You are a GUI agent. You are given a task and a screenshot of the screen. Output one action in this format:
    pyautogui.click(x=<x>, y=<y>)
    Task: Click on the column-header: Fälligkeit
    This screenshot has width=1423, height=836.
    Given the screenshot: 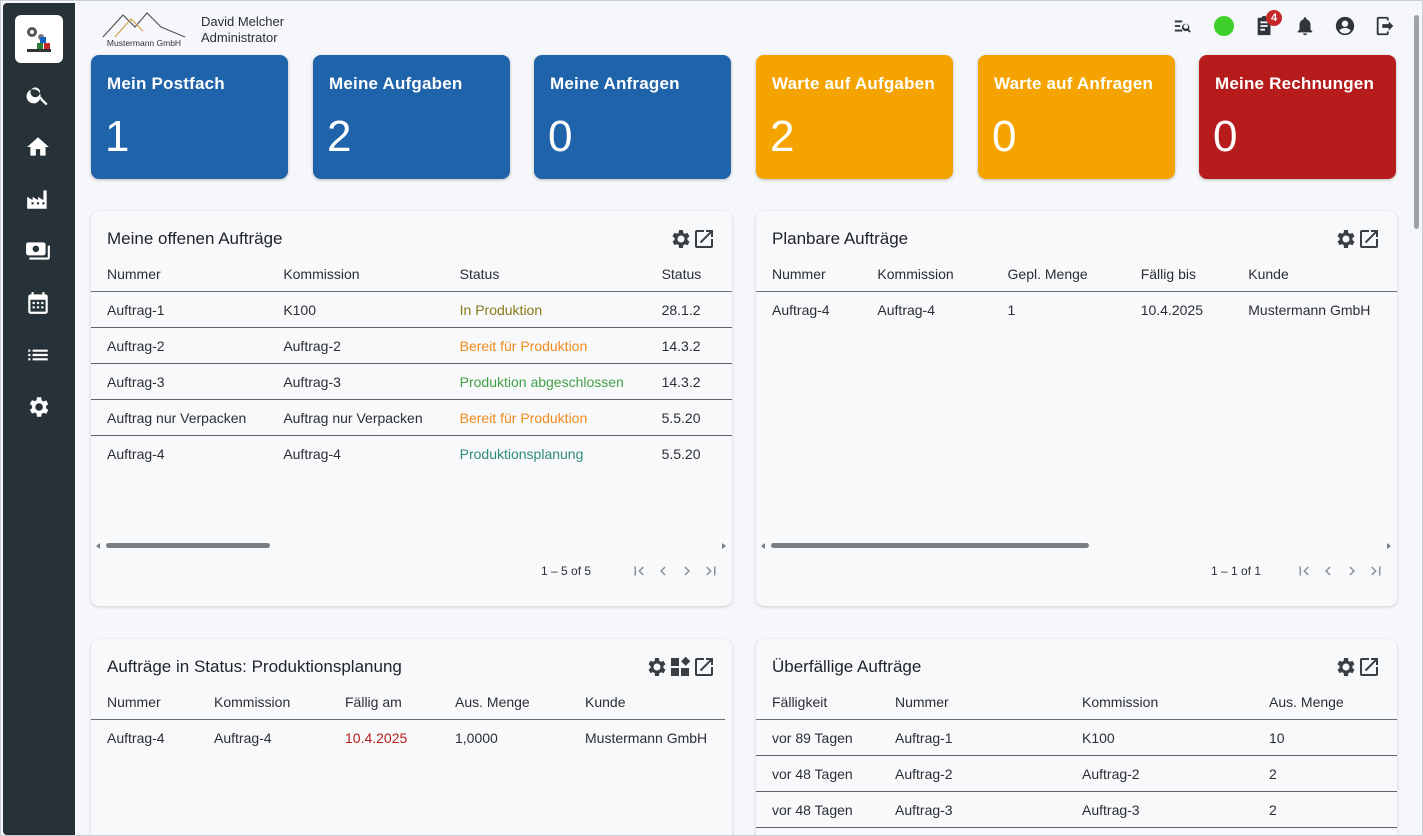 What is the action you would take?
    pyautogui.click(x=817, y=702)
    